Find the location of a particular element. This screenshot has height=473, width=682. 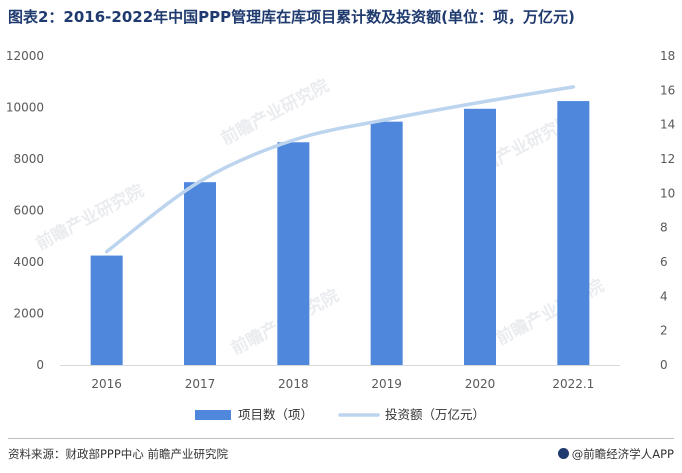

y-right-tick-label: 16 is located at coordinates (667, 90).